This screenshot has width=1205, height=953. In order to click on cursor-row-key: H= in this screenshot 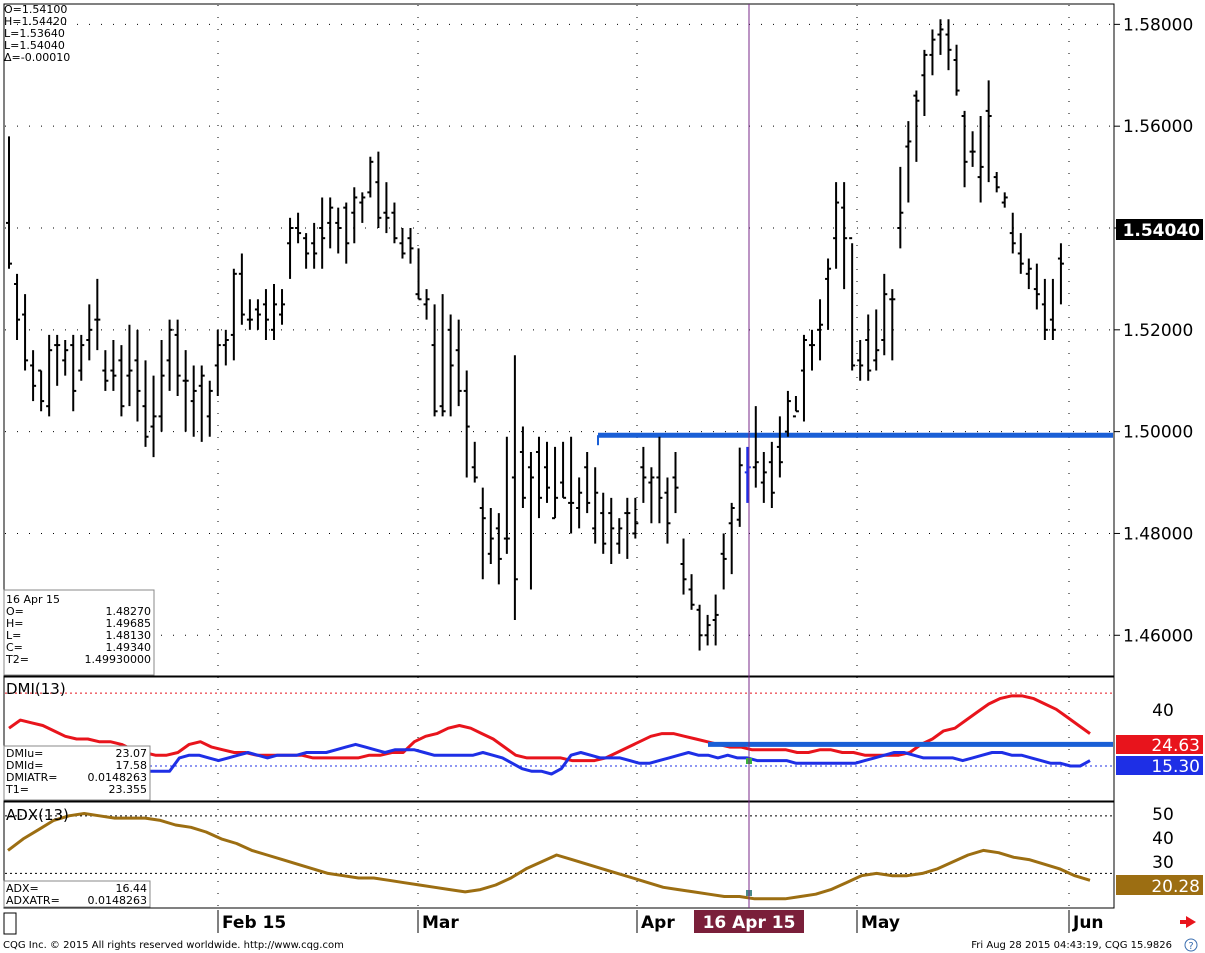, I will do `click(15, 623)`.